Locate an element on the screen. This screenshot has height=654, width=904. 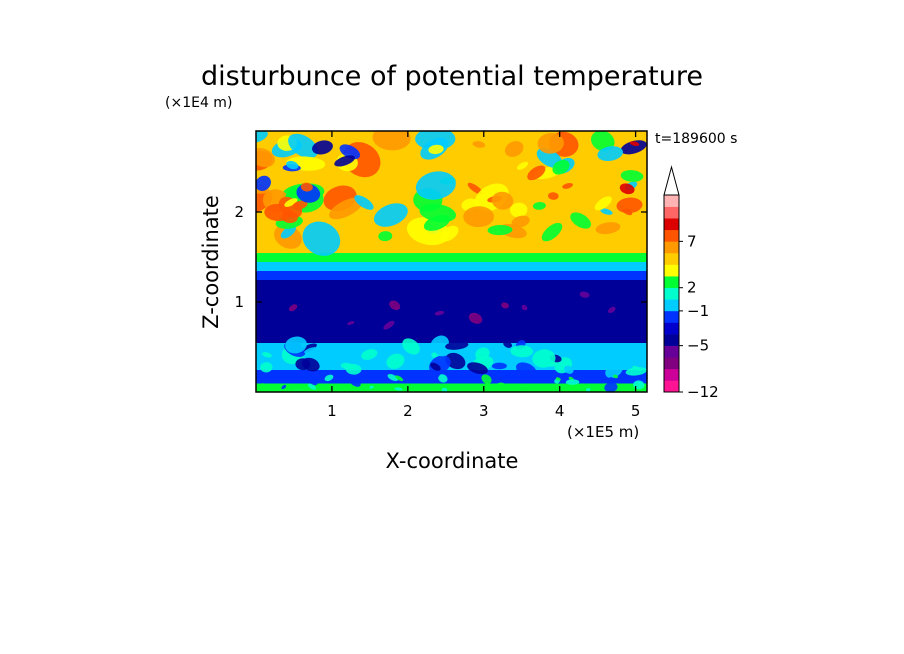
colorbar-label-4: −12 is located at coordinates (703, 392).